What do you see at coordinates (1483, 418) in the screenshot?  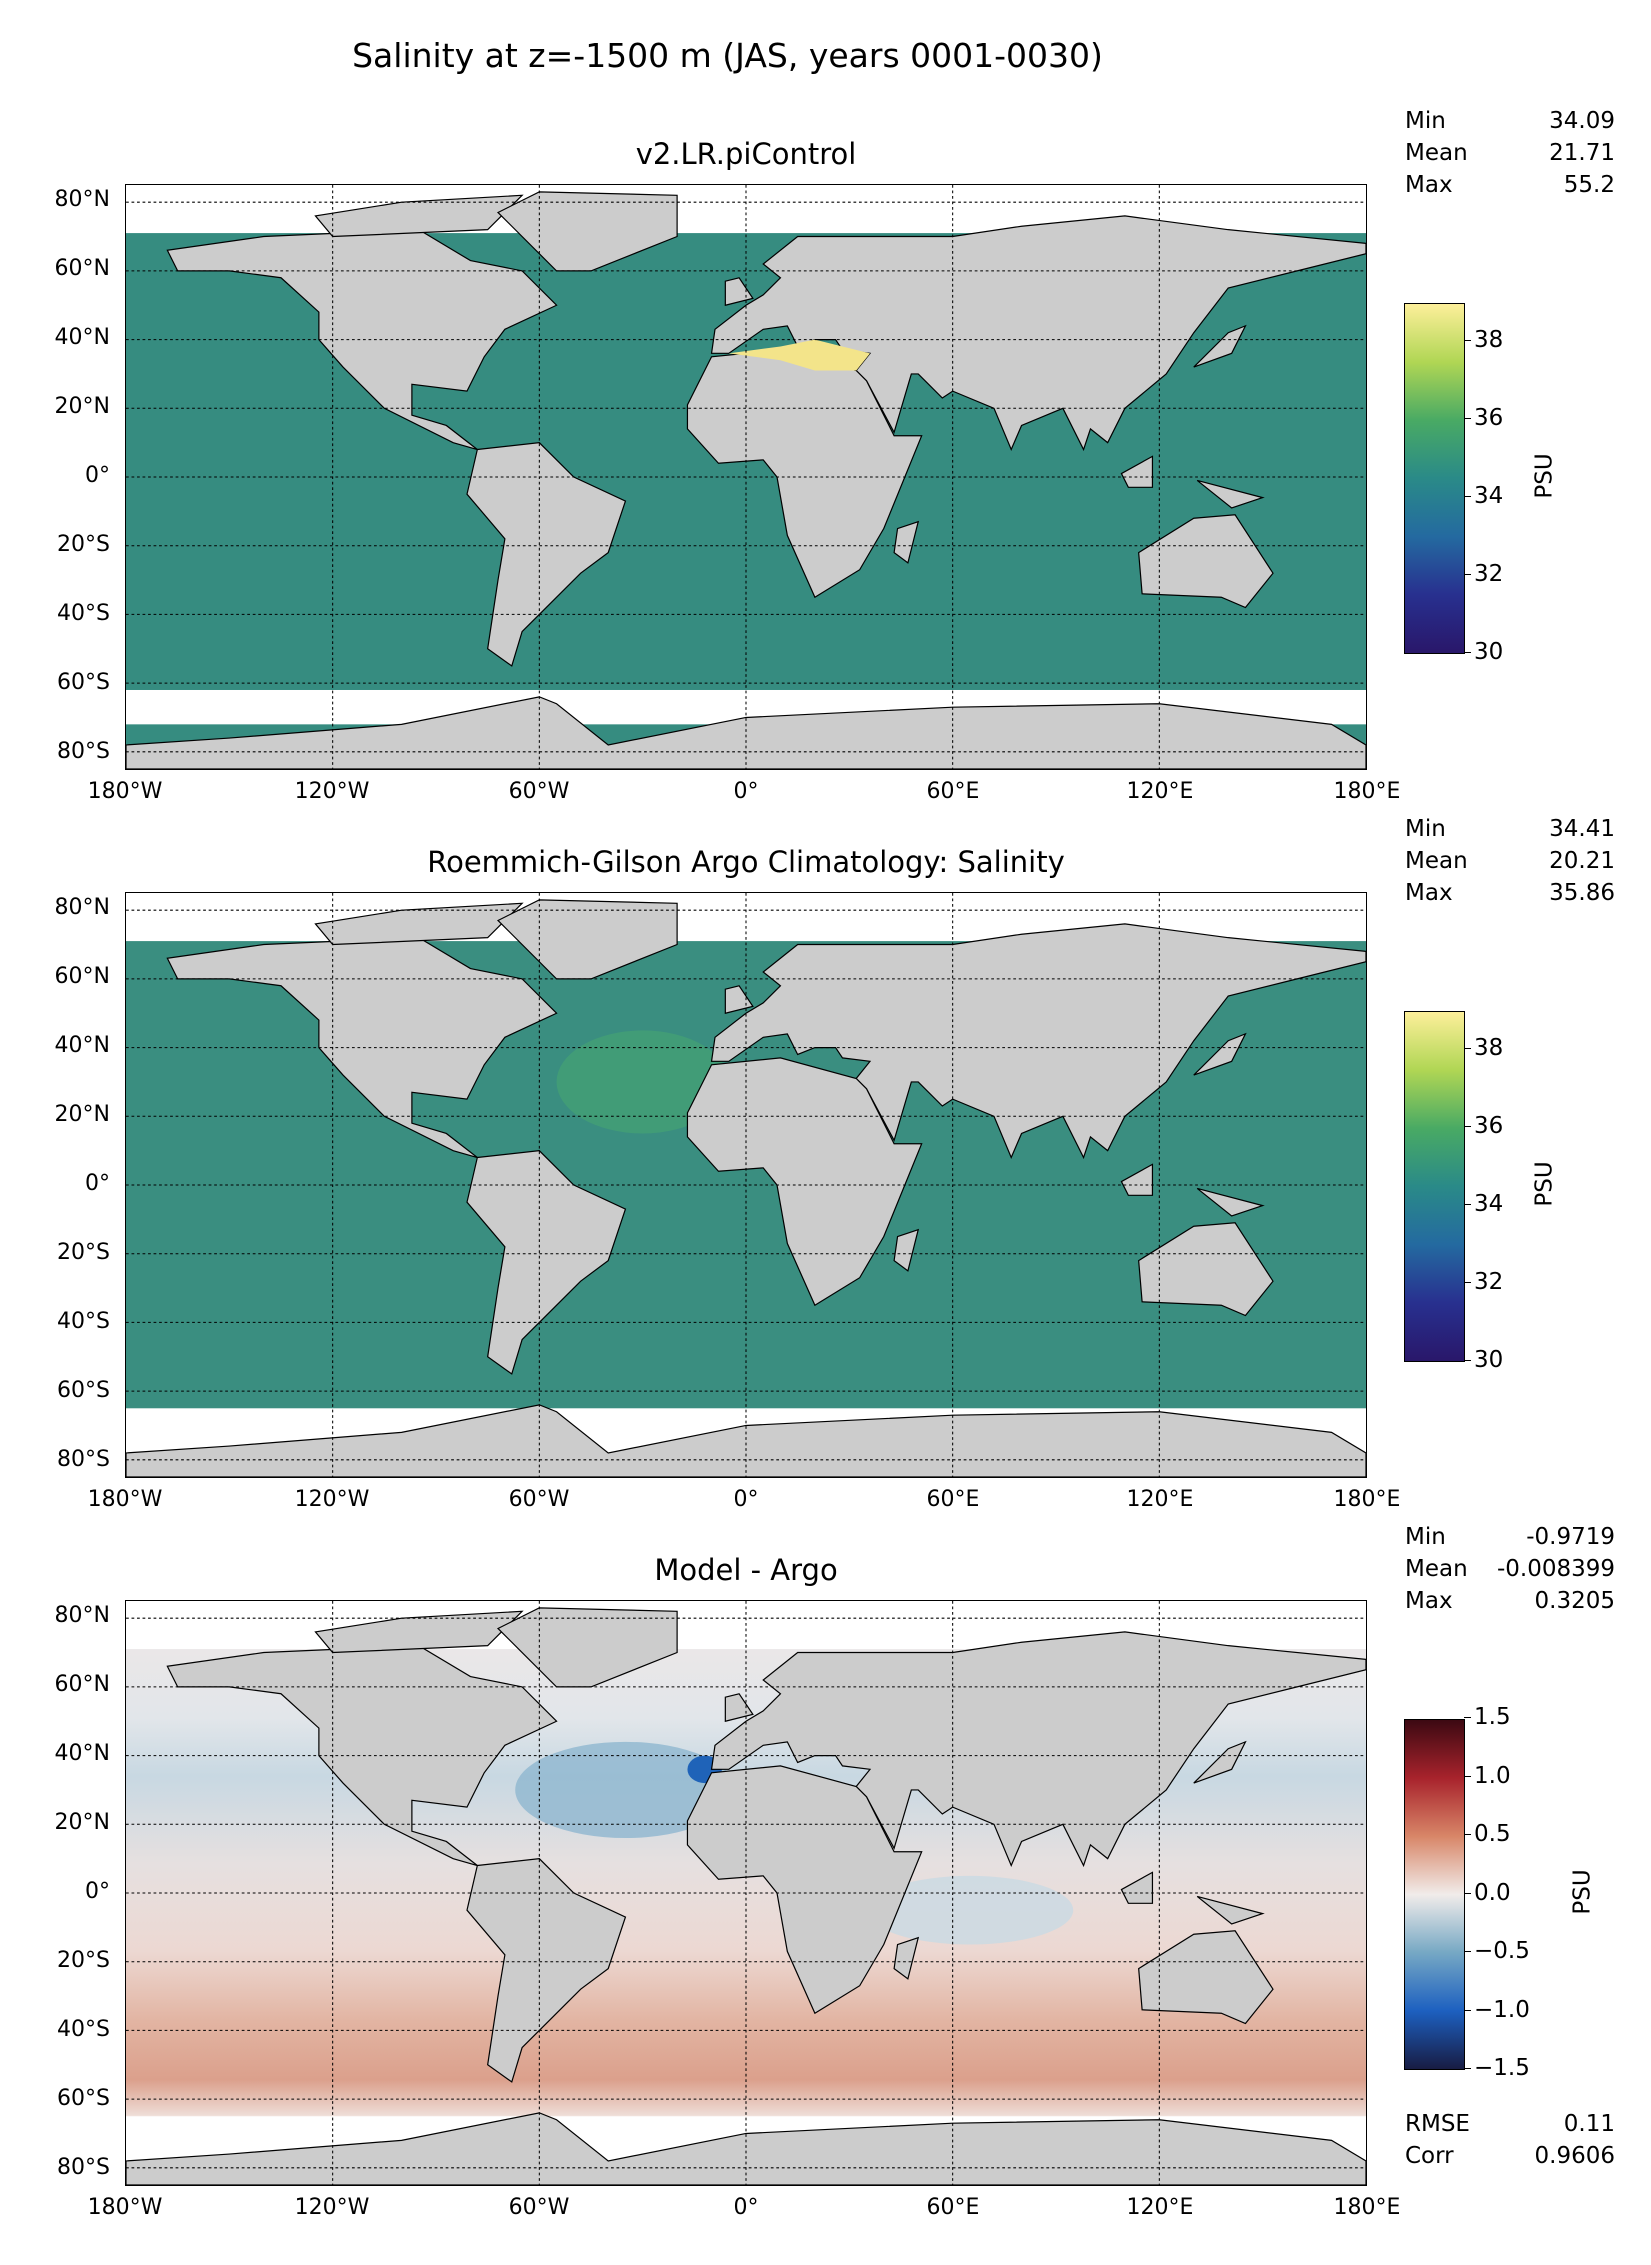 I see `colorbar-tick-label: 36` at bounding box center [1483, 418].